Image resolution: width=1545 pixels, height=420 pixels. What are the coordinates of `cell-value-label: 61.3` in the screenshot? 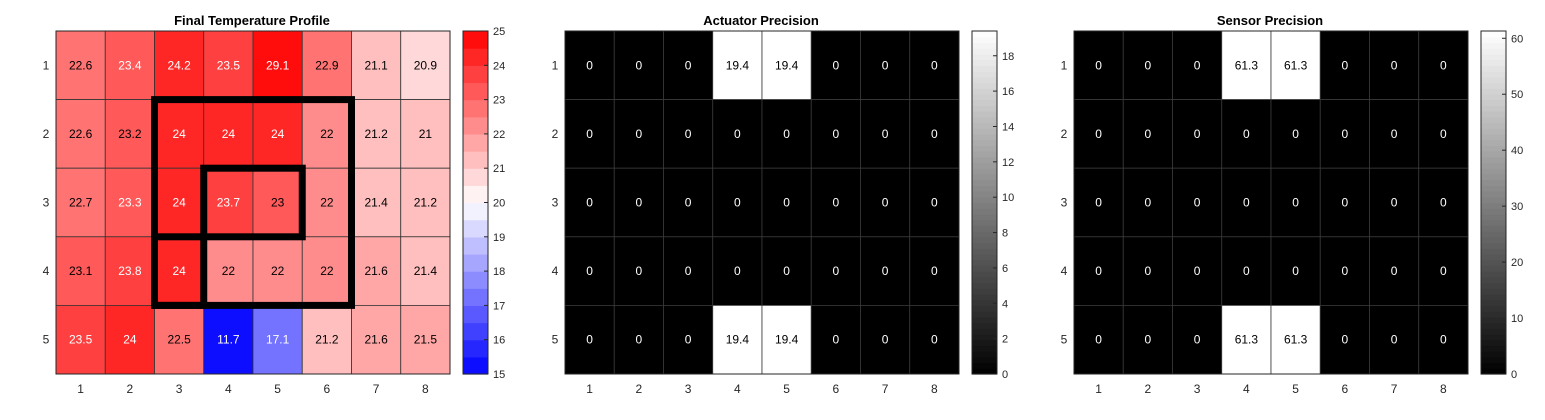 It's located at (1296, 340).